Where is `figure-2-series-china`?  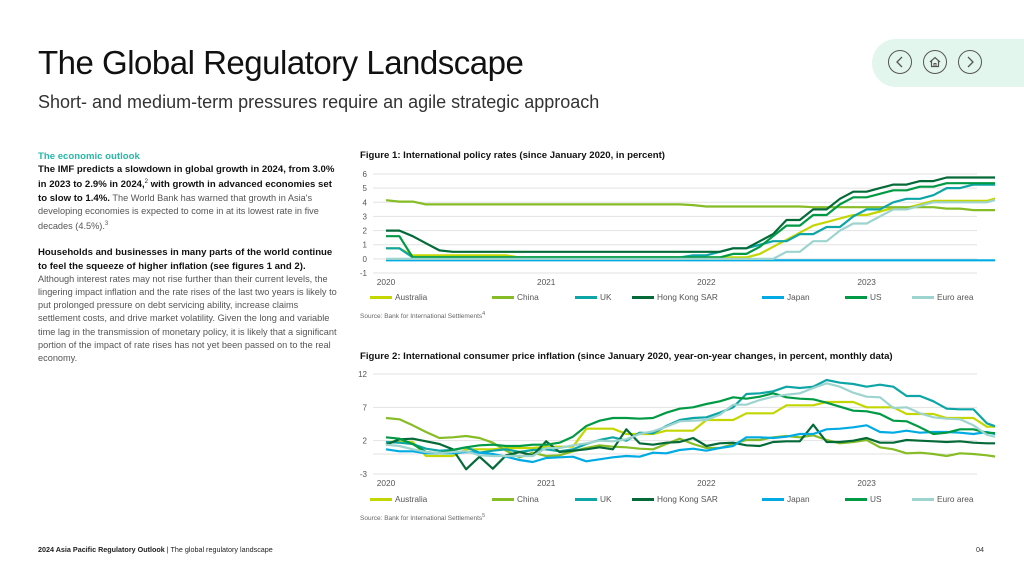 figure-2-series-china is located at coordinates (690, 437).